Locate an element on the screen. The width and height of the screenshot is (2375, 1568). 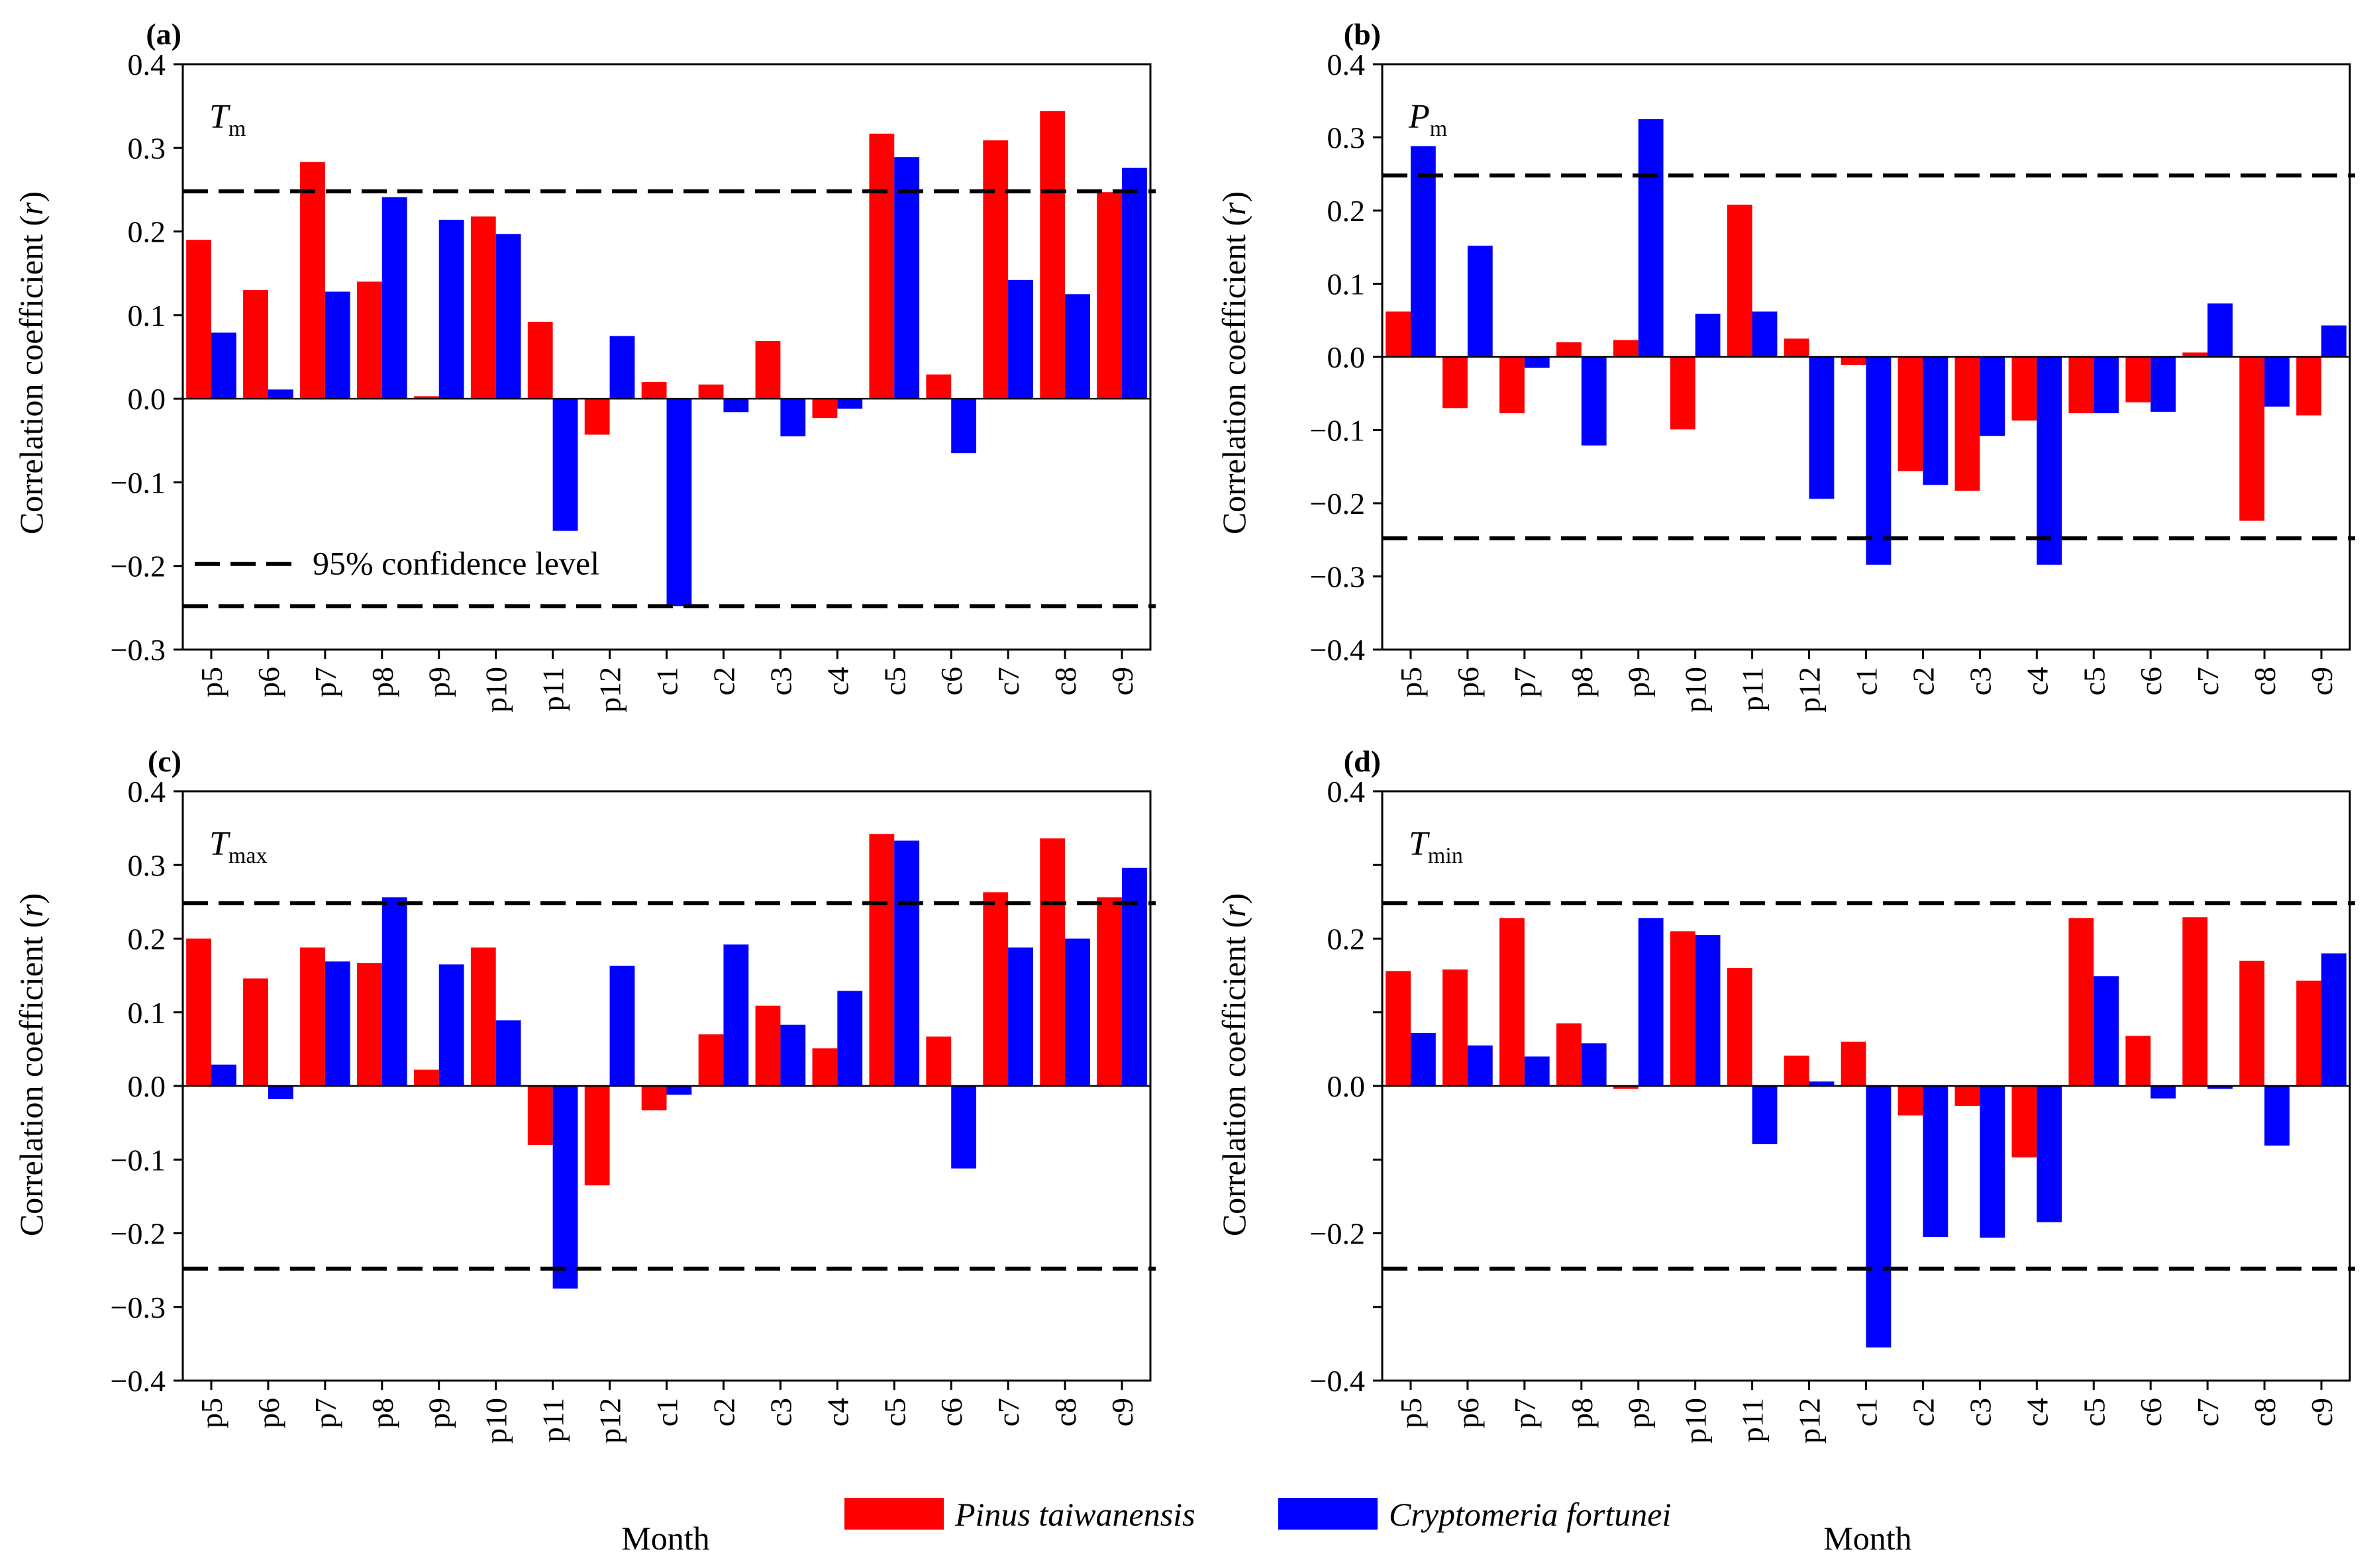
x-tick-label-d-p12: p12 is located at coordinates (1810, 1421).